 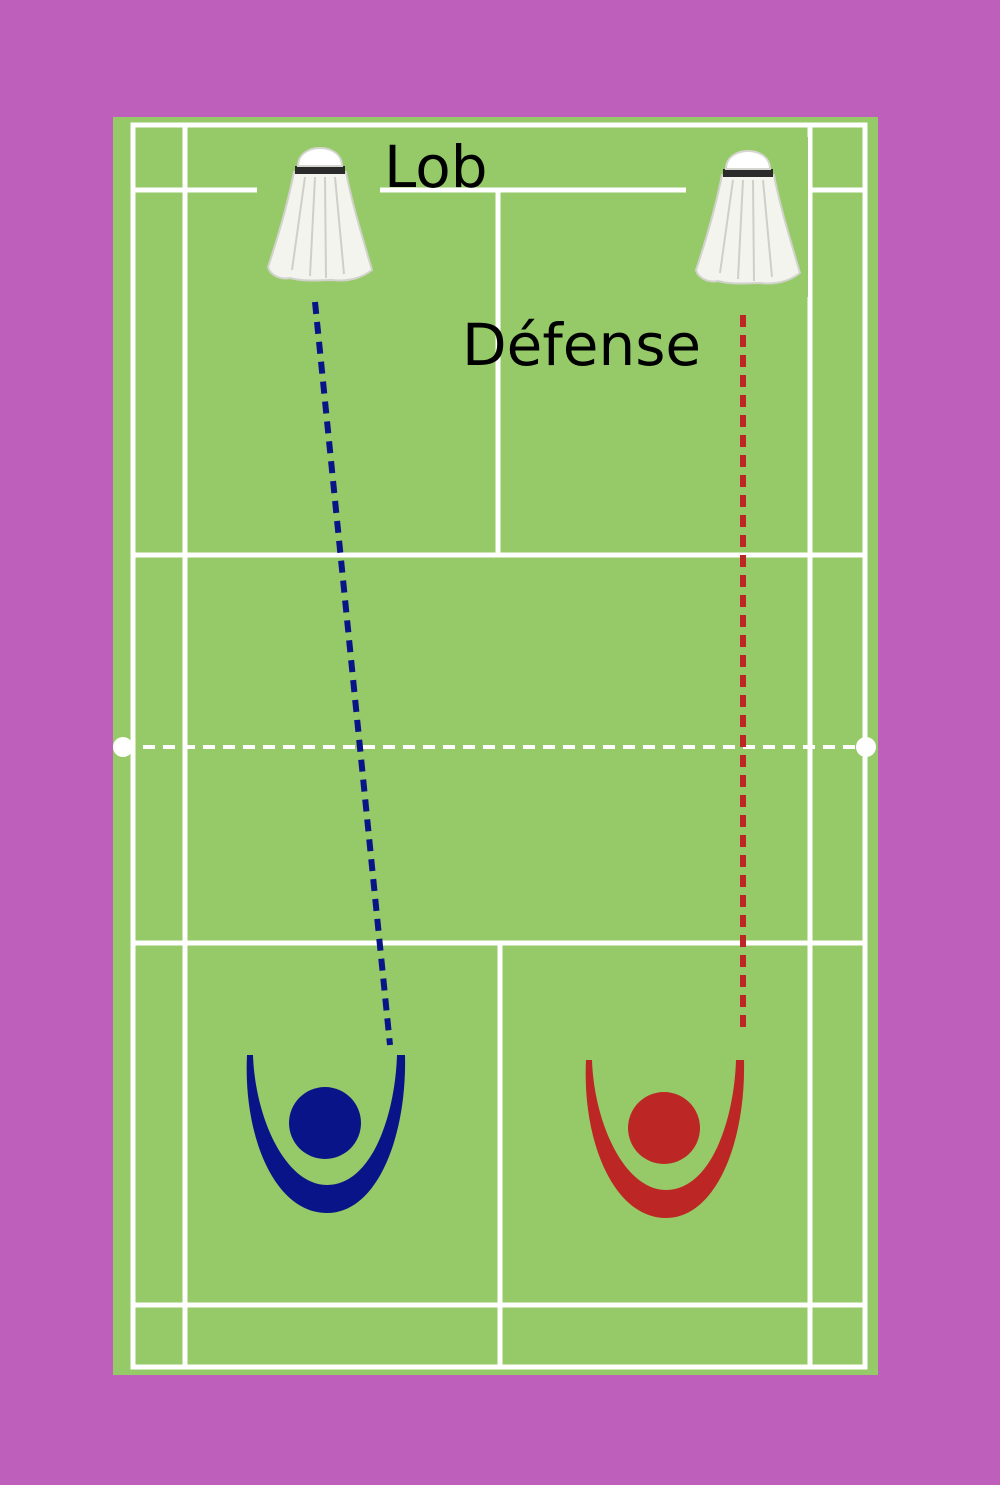 What do you see at coordinates (352, 673) in the screenshot?
I see `trajectory-lob` at bounding box center [352, 673].